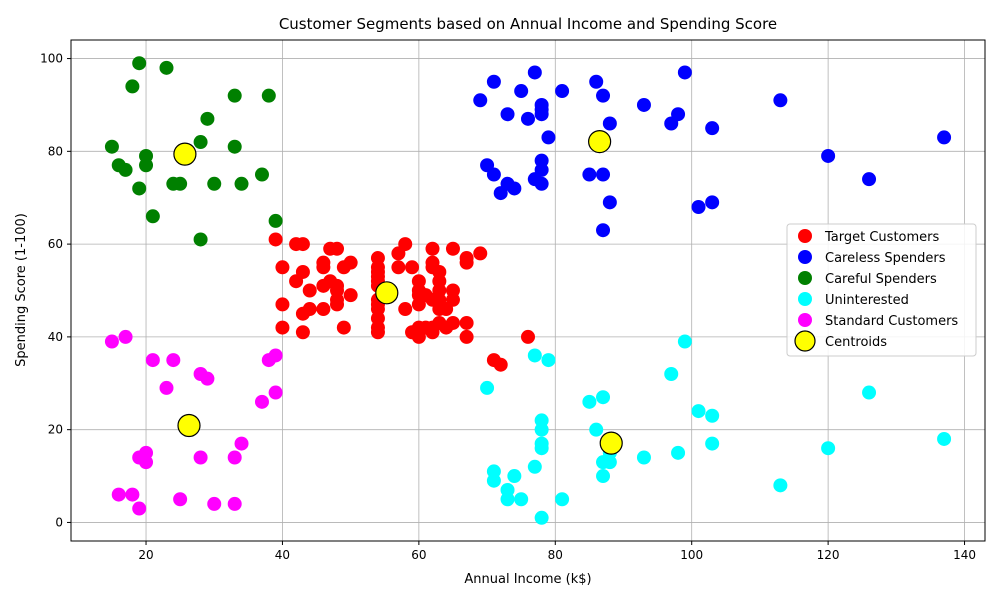 The width and height of the screenshot is (1000, 600). I want to click on y-tick-label: 0, so click(59, 522).